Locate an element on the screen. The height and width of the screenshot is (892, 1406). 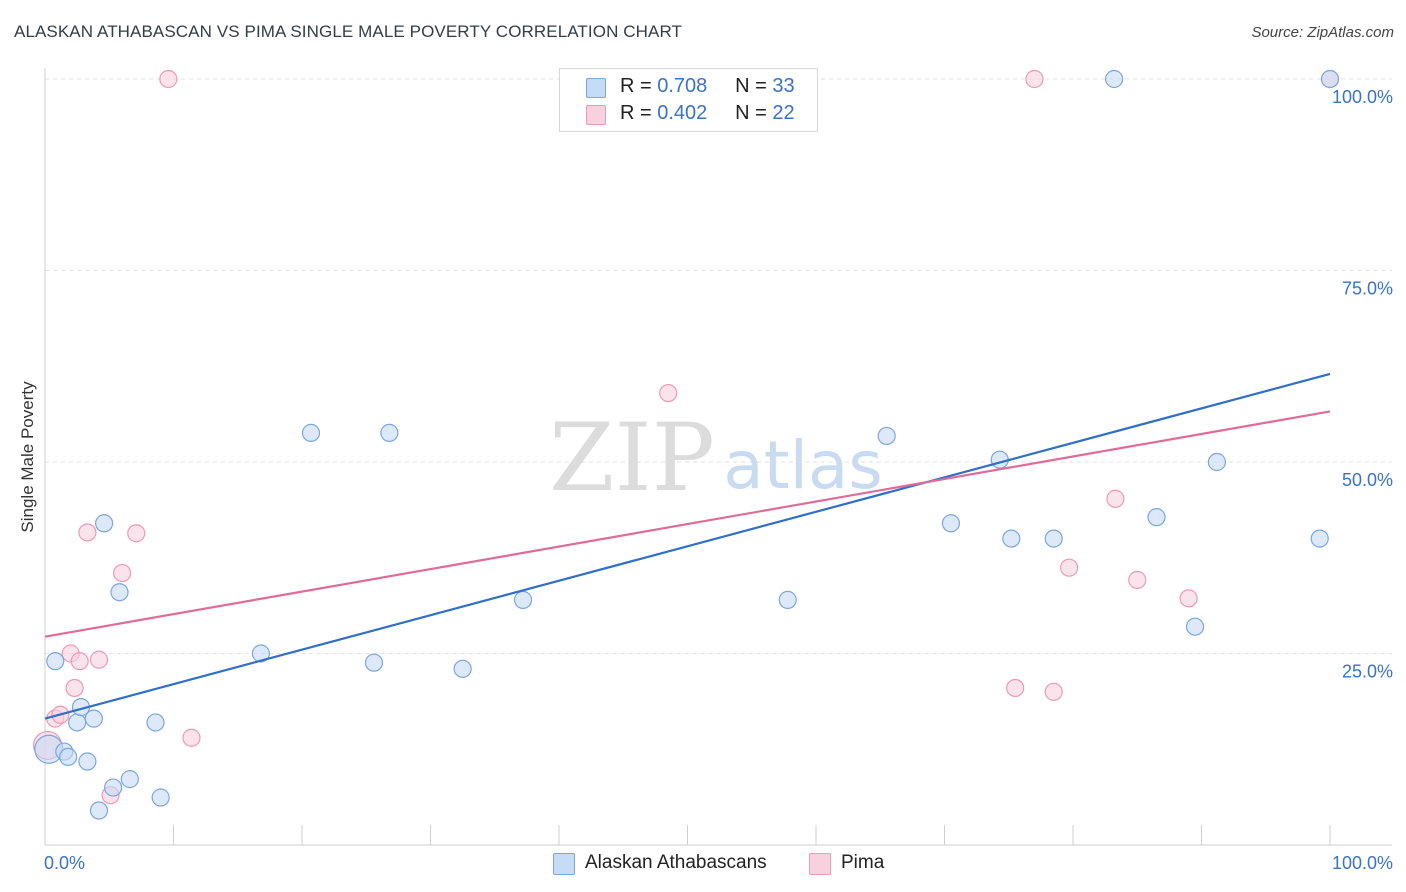
x-tick-labels: 0.0% 100.0% is located at coordinates (718, 863).